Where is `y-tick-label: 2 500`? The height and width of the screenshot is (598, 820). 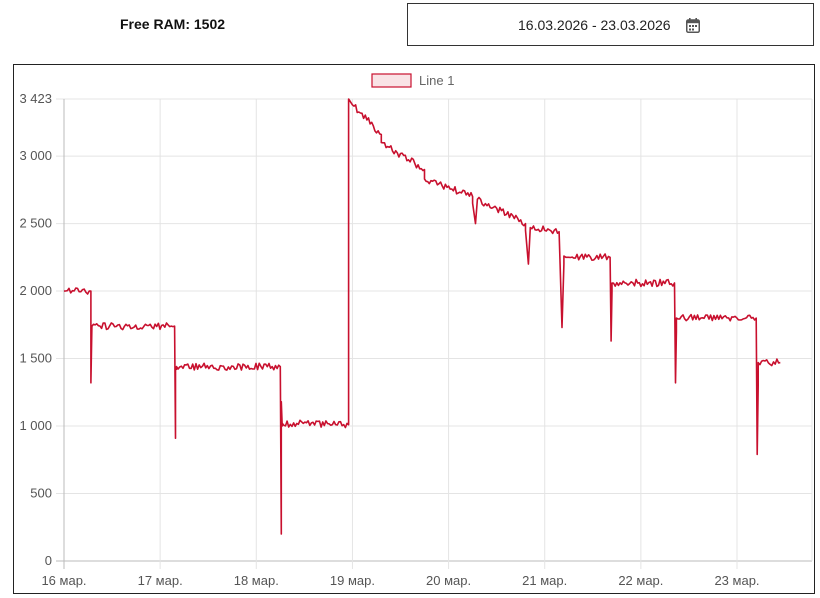
y-tick-label: 2 500 is located at coordinates (35, 223).